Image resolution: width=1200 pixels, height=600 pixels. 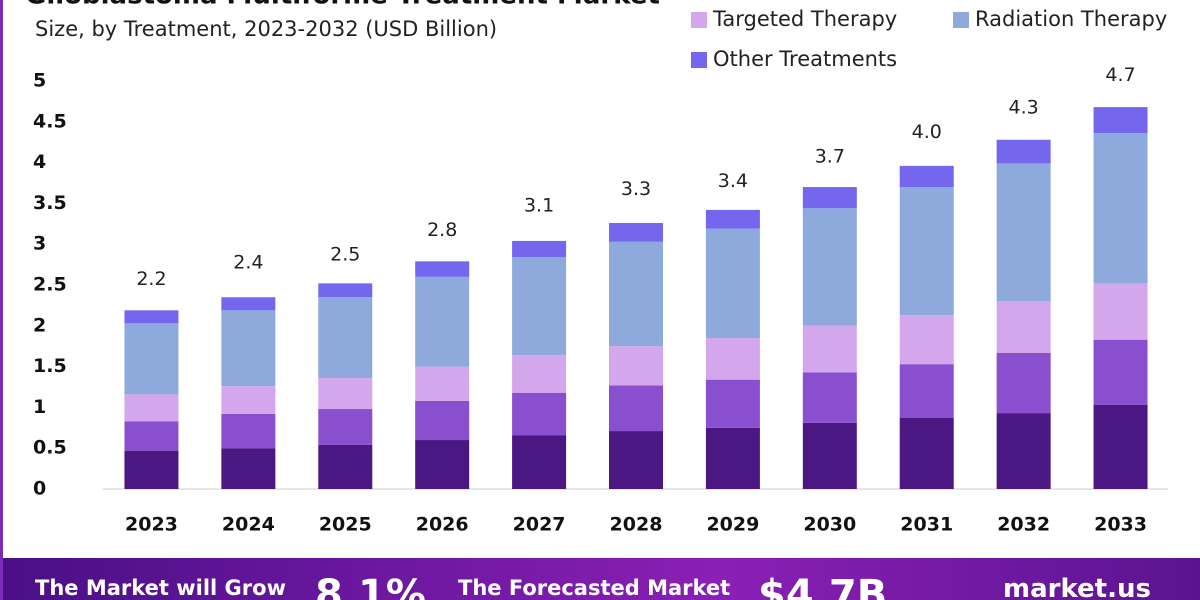 I want to click on y-tick-label: 3.5, so click(x=50, y=203).